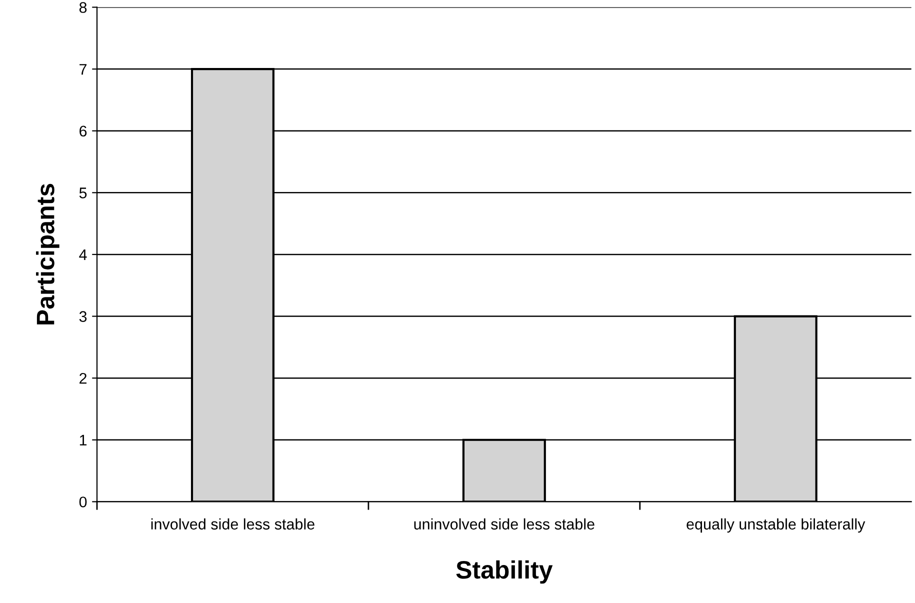  What do you see at coordinates (232, 524) in the screenshot?
I see `x-tick-label: involved side less stable` at bounding box center [232, 524].